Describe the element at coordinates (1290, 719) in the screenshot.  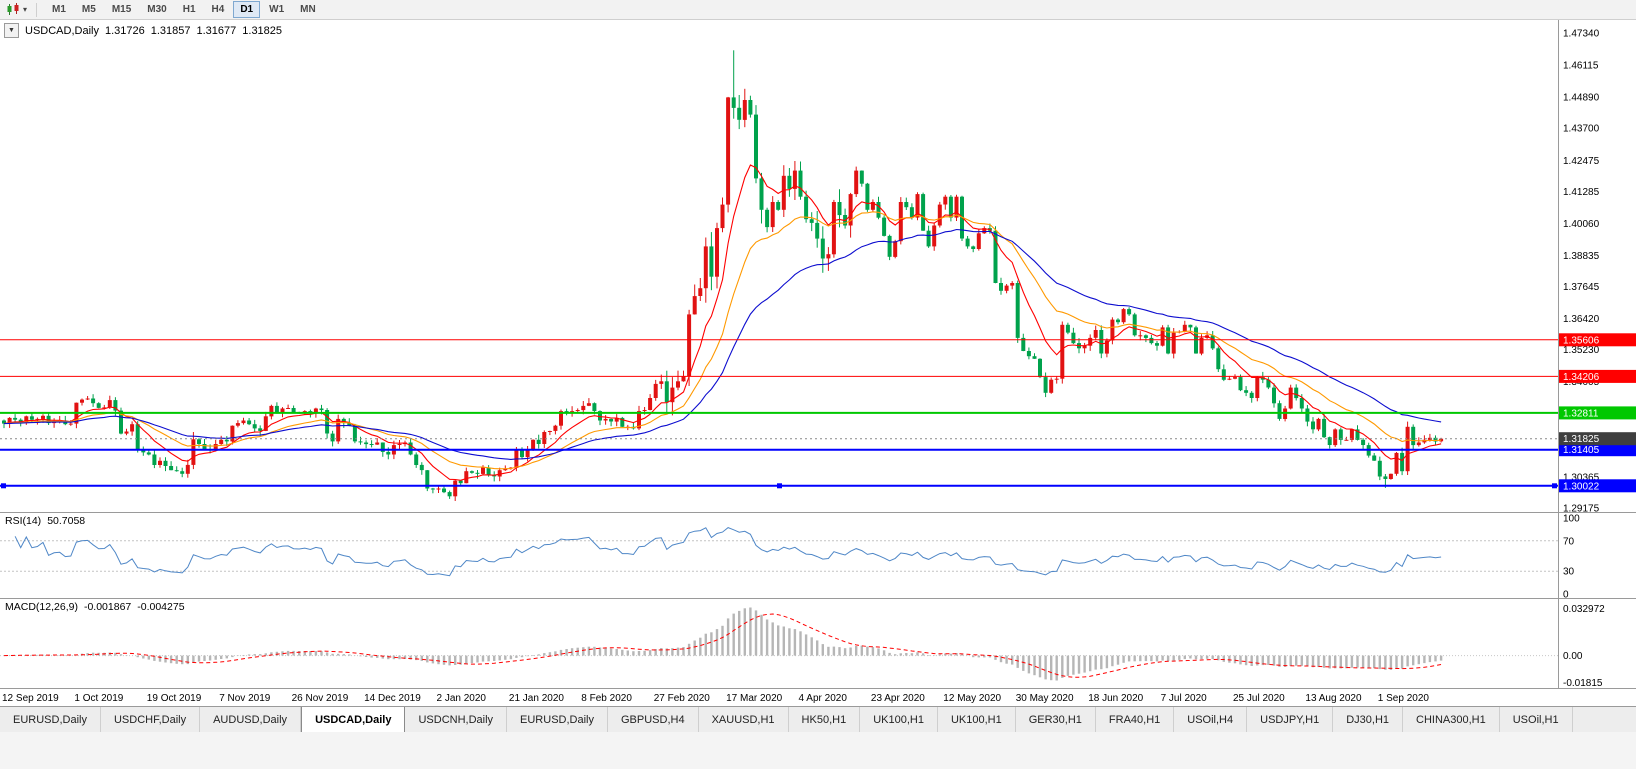
I see `tab-usdjpy-h1: USDJPY,H1` at that location.